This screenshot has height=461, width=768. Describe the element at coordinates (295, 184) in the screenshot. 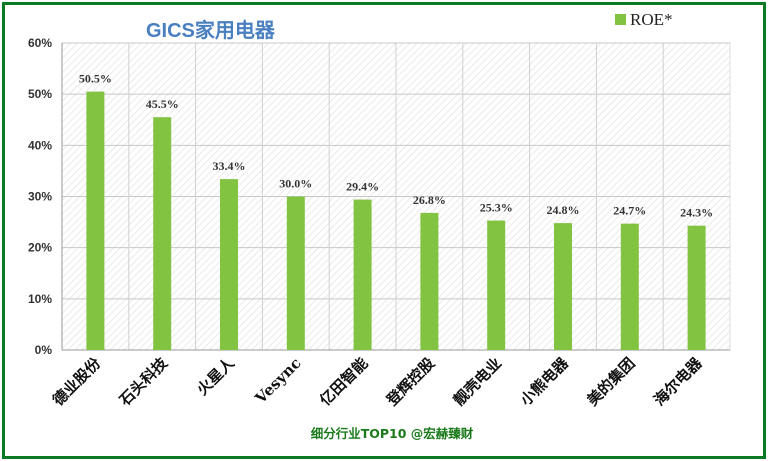

I see `data-label: 30.0%` at that location.